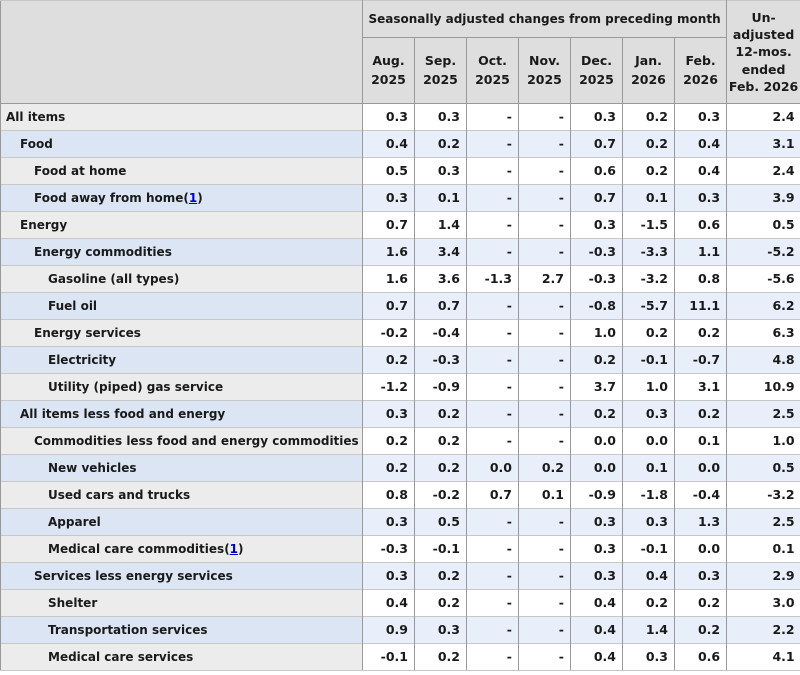  What do you see at coordinates (181, 576) in the screenshot?
I see `row-label: Services less energy services()` at bounding box center [181, 576].